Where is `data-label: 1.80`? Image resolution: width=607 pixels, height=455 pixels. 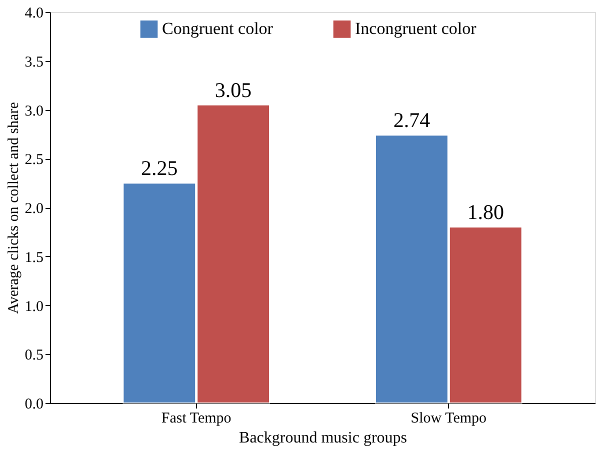
data-label: 1.80 is located at coordinates (485, 212).